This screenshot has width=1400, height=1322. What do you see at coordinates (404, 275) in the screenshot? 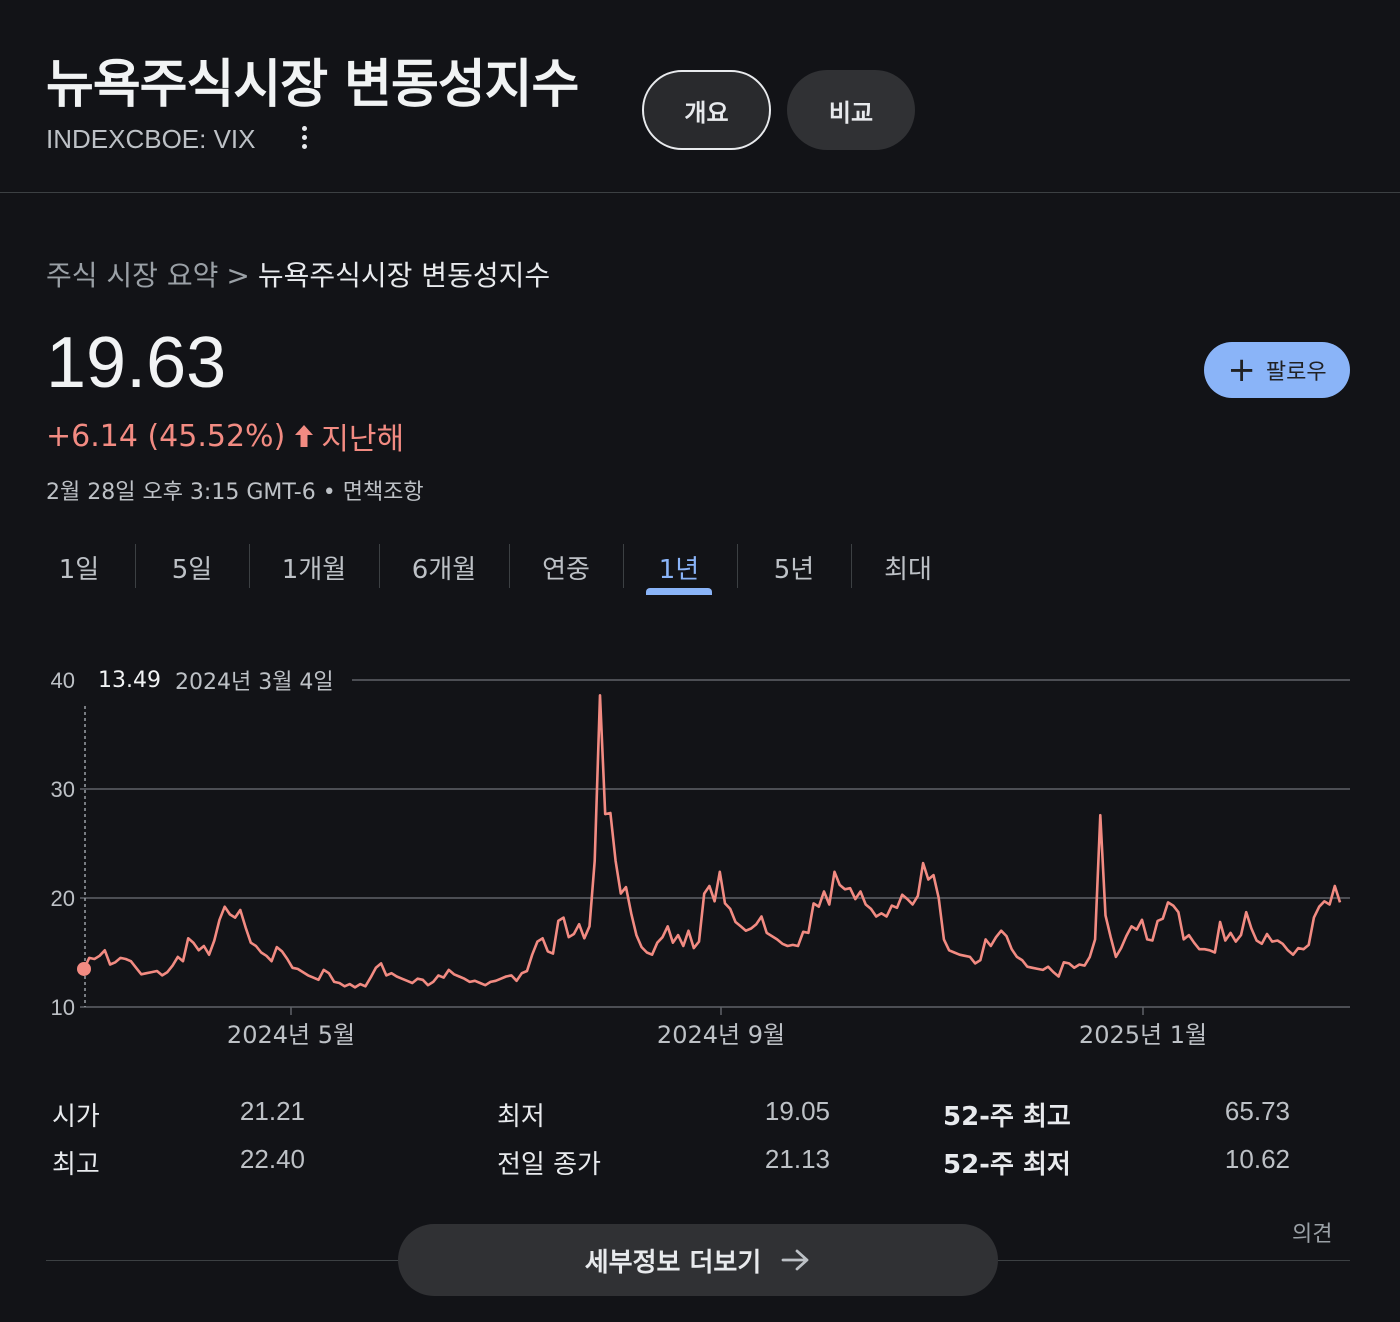
I see `breadcrumb-current: 뉴욕주식시장 변동성지수` at bounding box center [404, 275].